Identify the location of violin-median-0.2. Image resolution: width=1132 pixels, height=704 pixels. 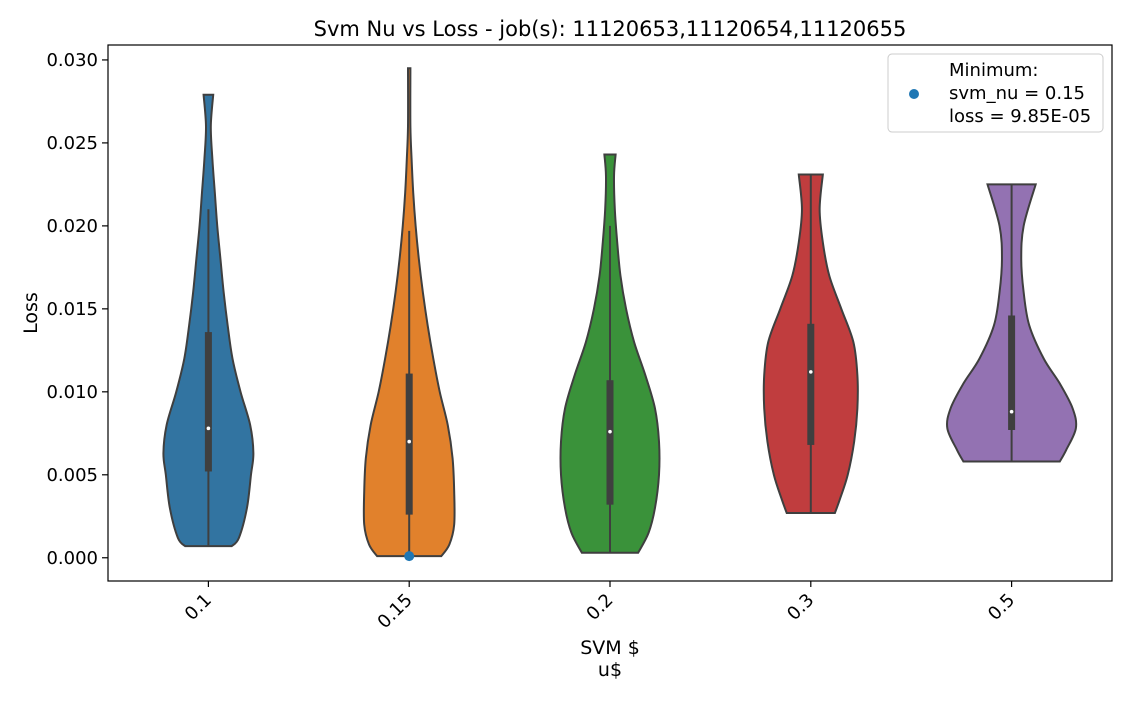
(610, 431).